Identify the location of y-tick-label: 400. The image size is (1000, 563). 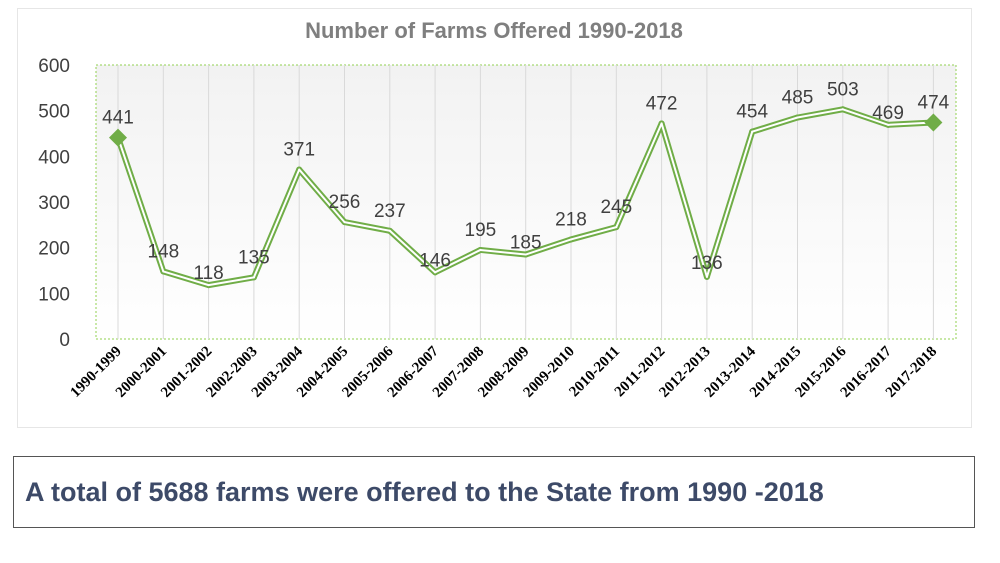
(54, 157).